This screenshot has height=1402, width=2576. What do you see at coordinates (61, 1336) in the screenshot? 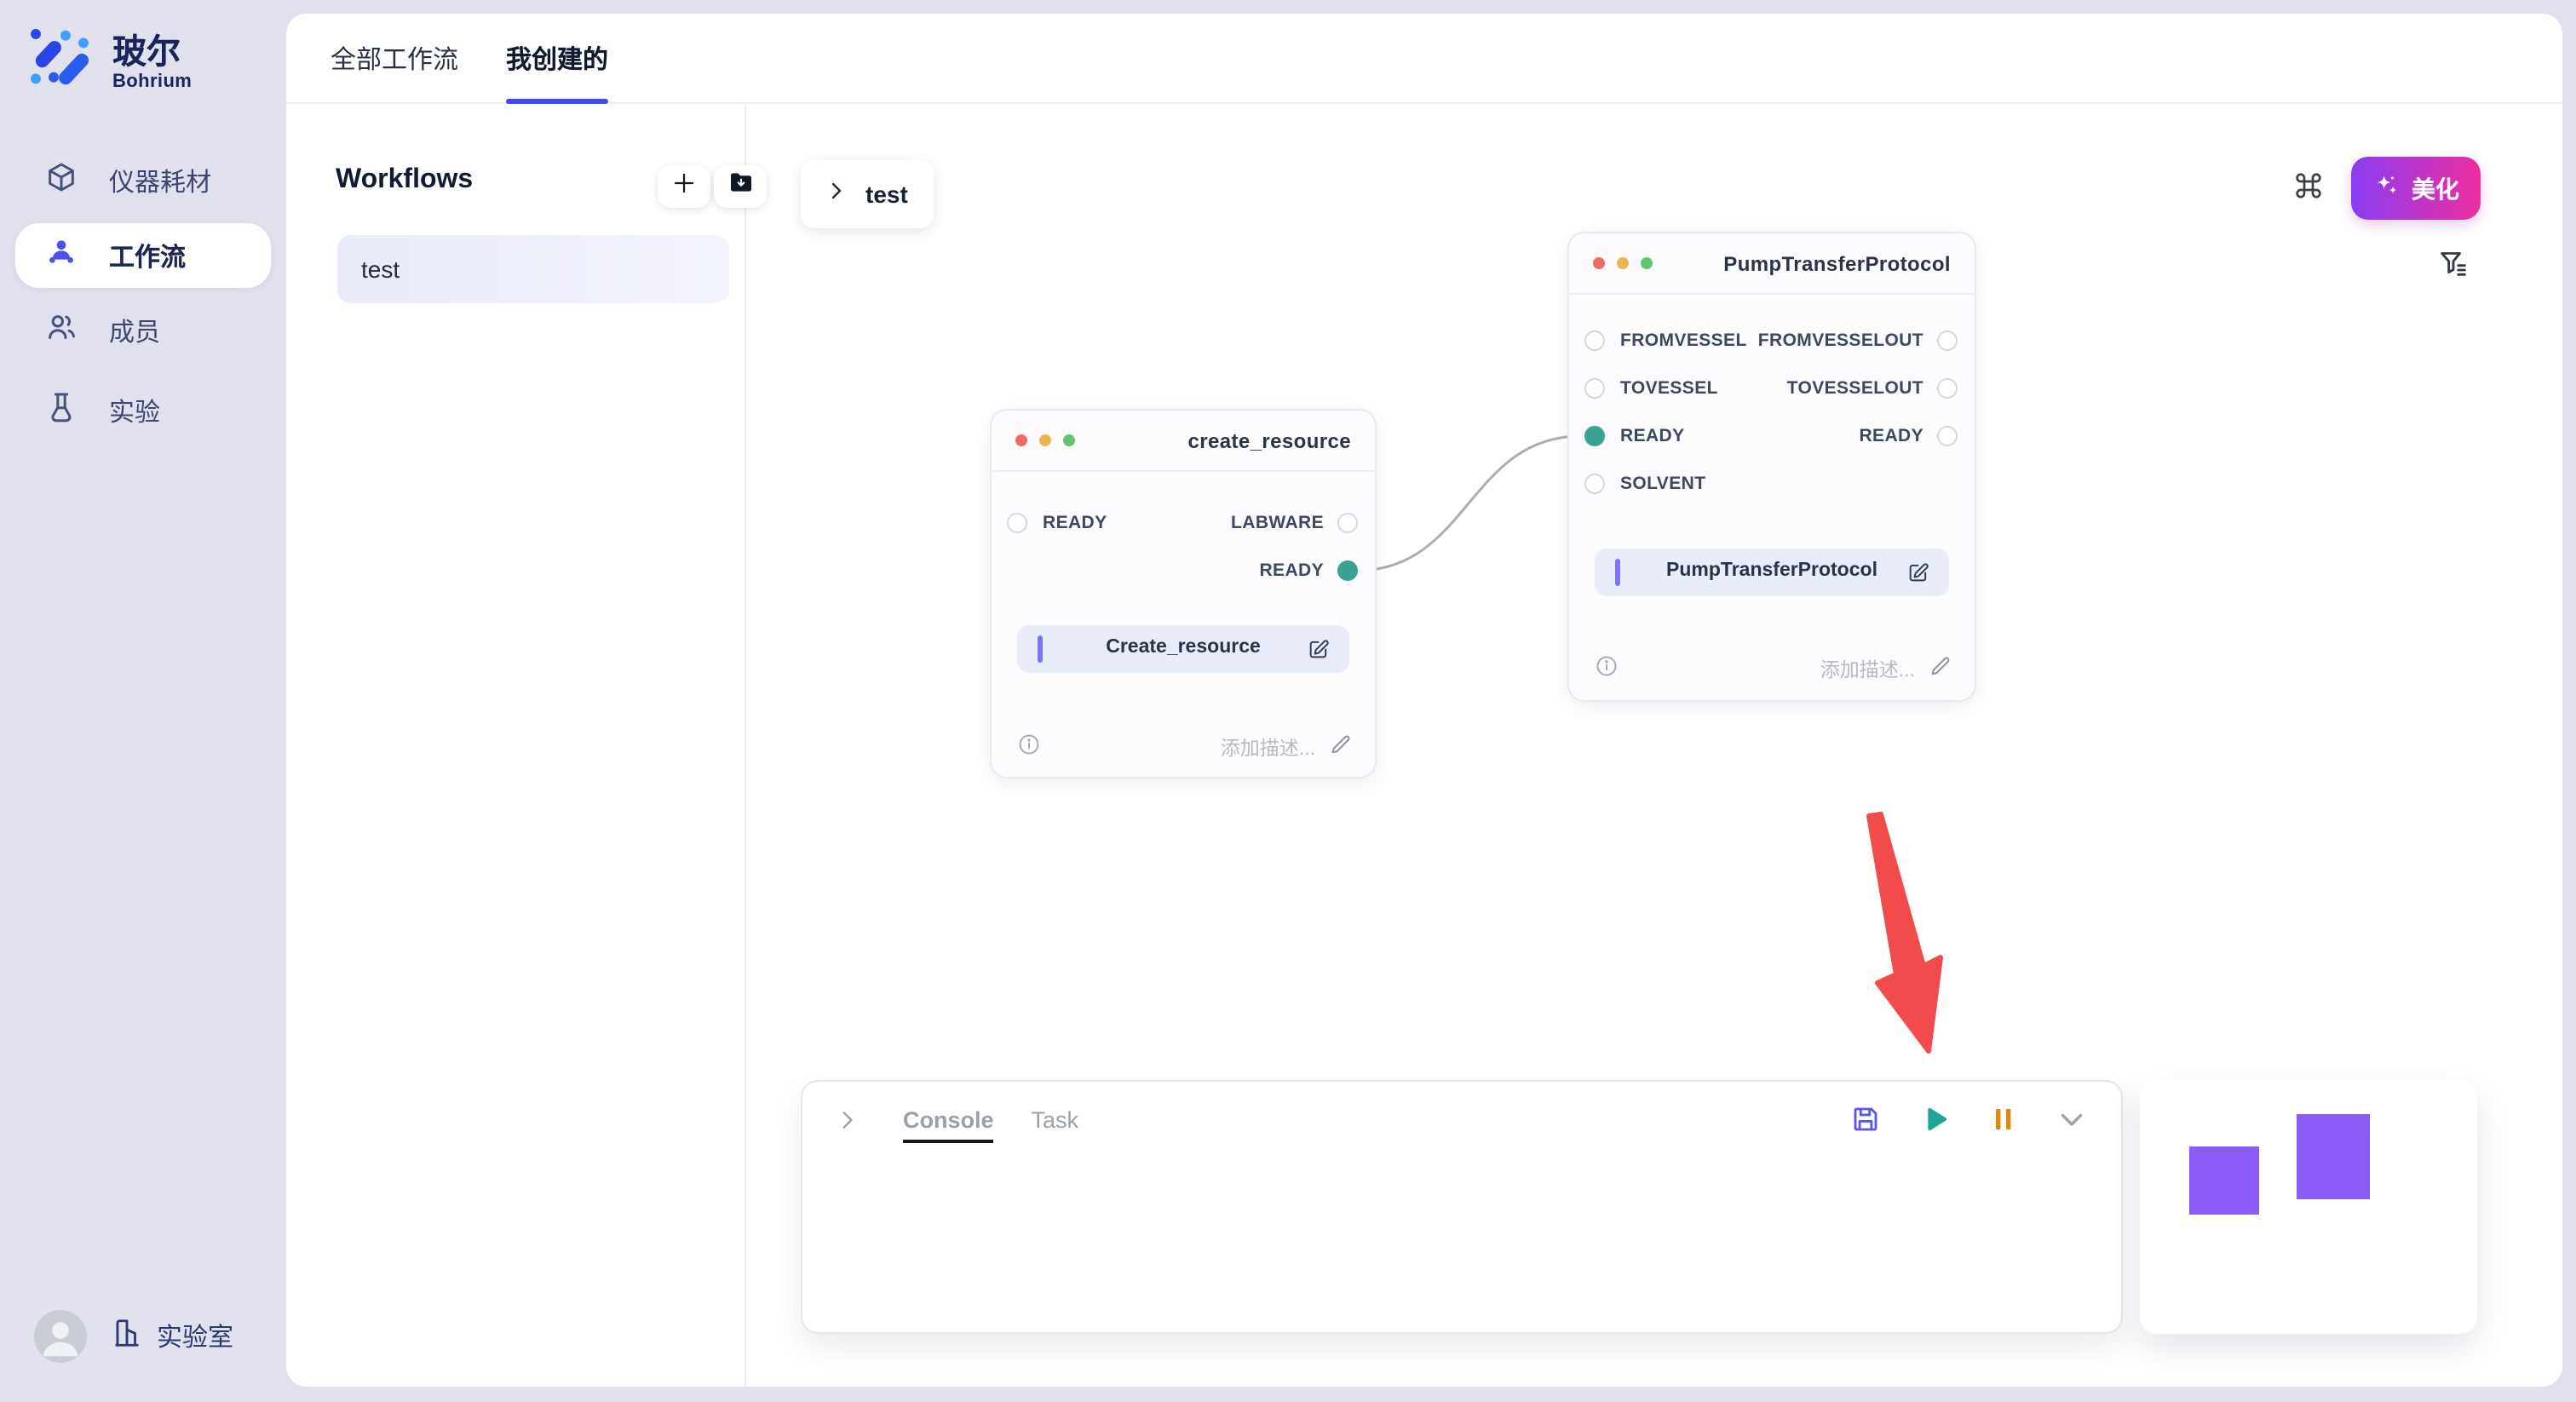
I see `avatar` at bounding box center [61, 1336].